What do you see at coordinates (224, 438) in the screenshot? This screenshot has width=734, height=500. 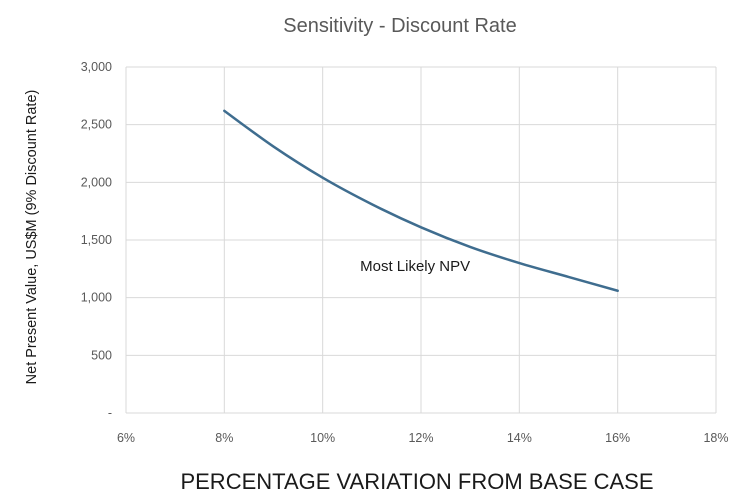 I see `x-tick-label: 8%` at bounding box center [224, 438].